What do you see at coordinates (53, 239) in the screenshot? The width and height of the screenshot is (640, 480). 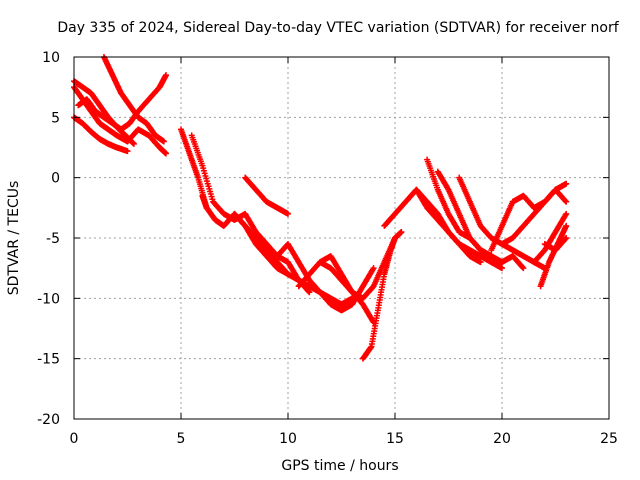 I see `y-tick-label: -5` at bounding box center [53, 239].